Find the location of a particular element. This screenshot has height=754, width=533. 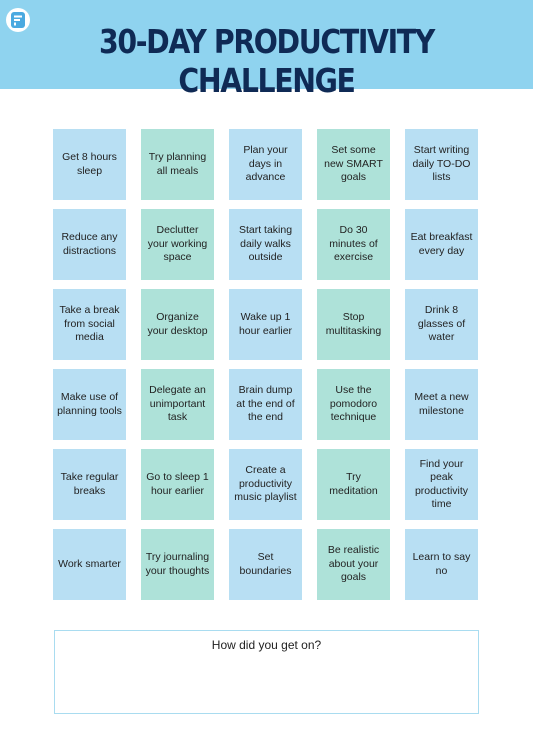

tile-label: Take a break from social media is located at coordinates (89, 324).